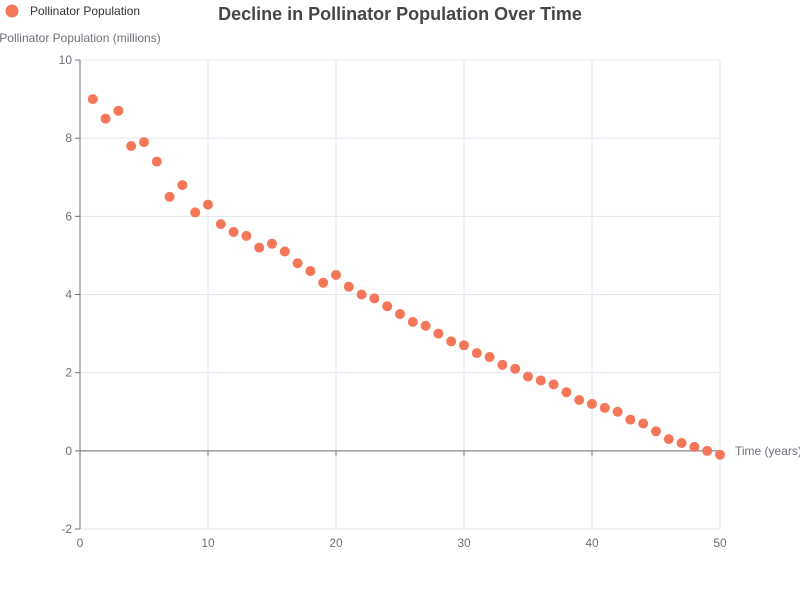 The height and width of the screenshot is (600, 800). Describe the element at coordinates (720, 543) in the screenshot. I see `x-tick-label: 50` at that location.